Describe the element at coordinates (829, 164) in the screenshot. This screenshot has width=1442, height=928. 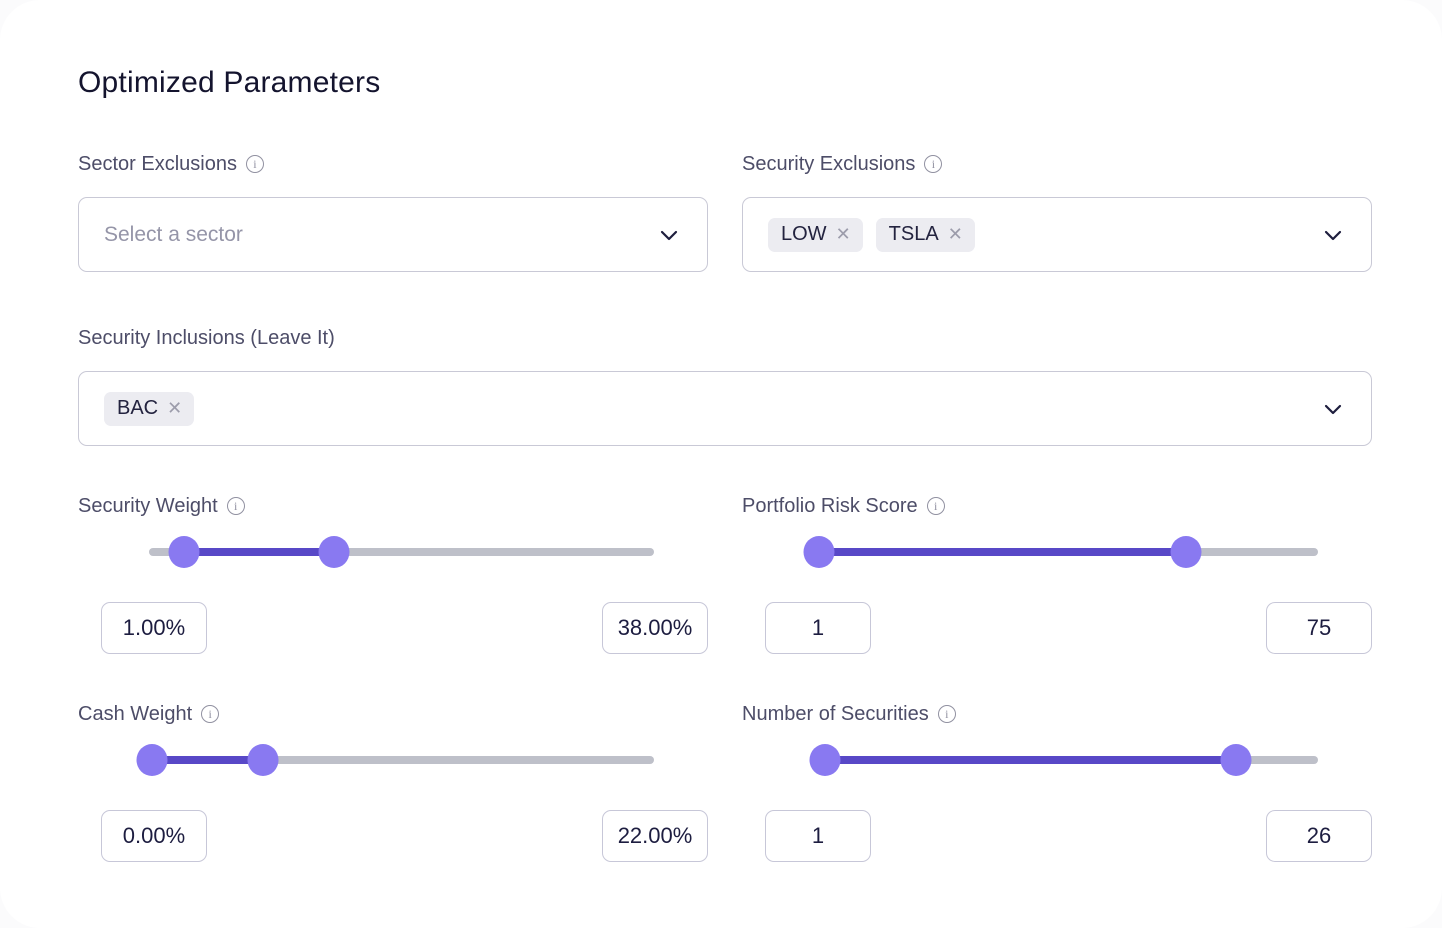
I see `security-exclusions-label: Security Exclusions` at that location.